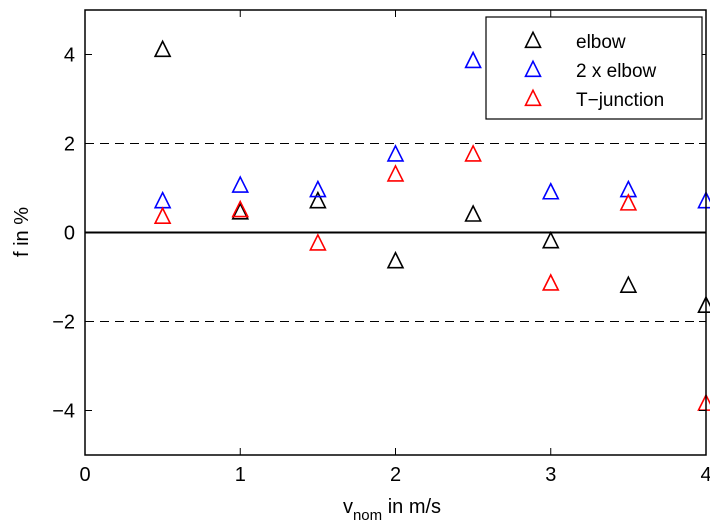 The image size is (710, 528). What do you see at coordinates (395, 475) in the screenshot?
I see `x-tick-label: 2` at bounding box center [395, 475].